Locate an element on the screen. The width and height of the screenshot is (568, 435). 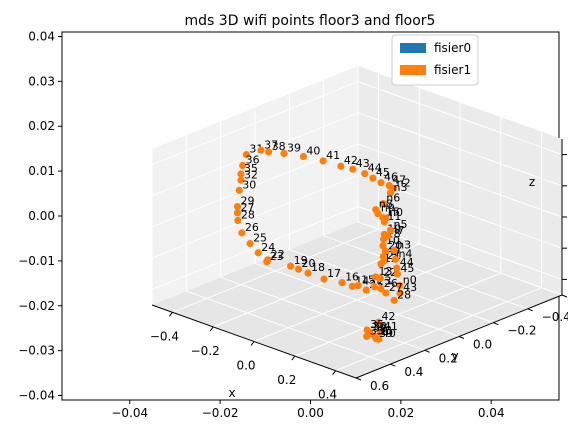
point-label: 17 is located at coordinates (334, 273).